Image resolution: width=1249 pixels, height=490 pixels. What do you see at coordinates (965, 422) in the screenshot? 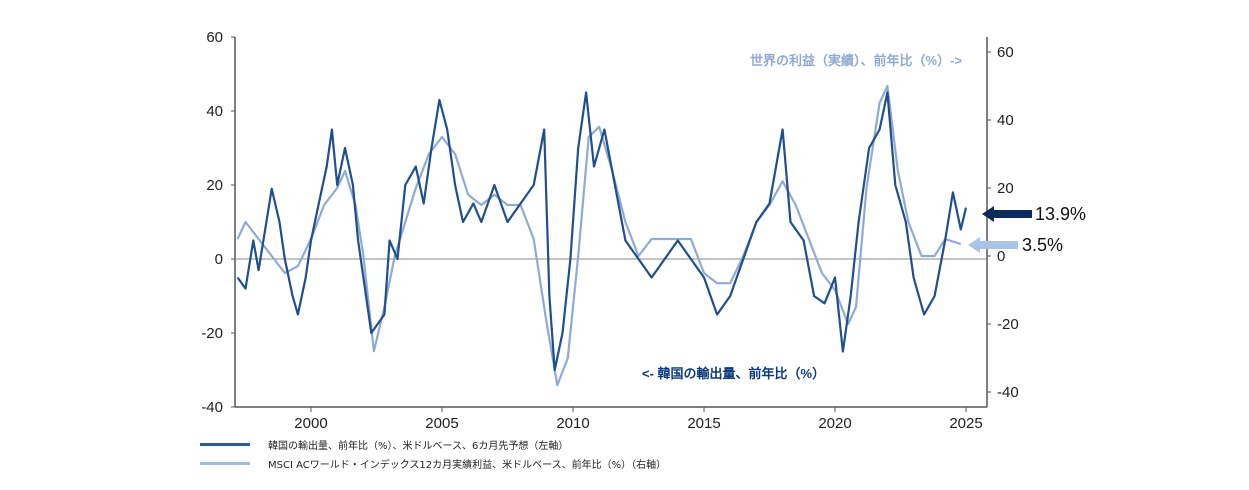
I see `x-tick-label: 2025` at bounding box center [965, 422].